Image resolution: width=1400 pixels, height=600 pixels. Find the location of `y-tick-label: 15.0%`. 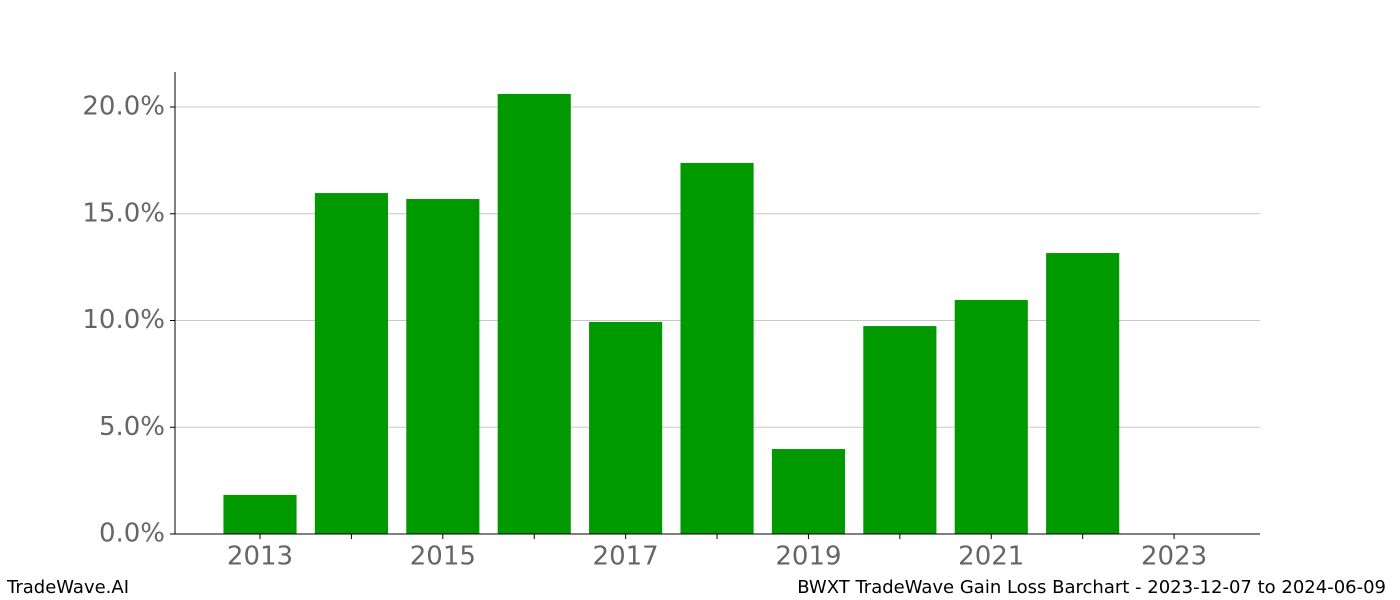

y-tick-label: 15.0% is located at coordinates (123, 213).